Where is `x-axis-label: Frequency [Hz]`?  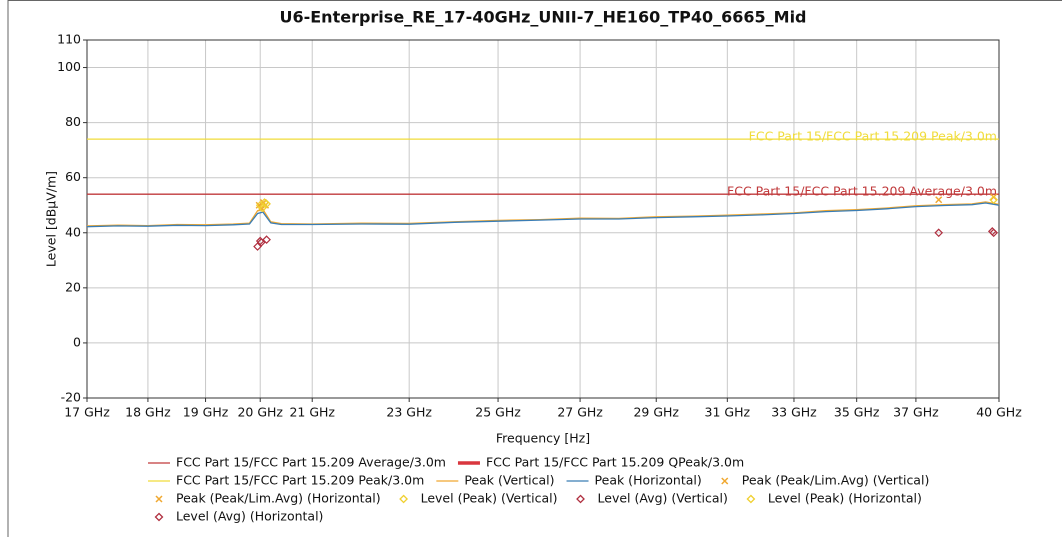
x-axis-label: Frequency [Hz] is located at coordinates (543, 438).